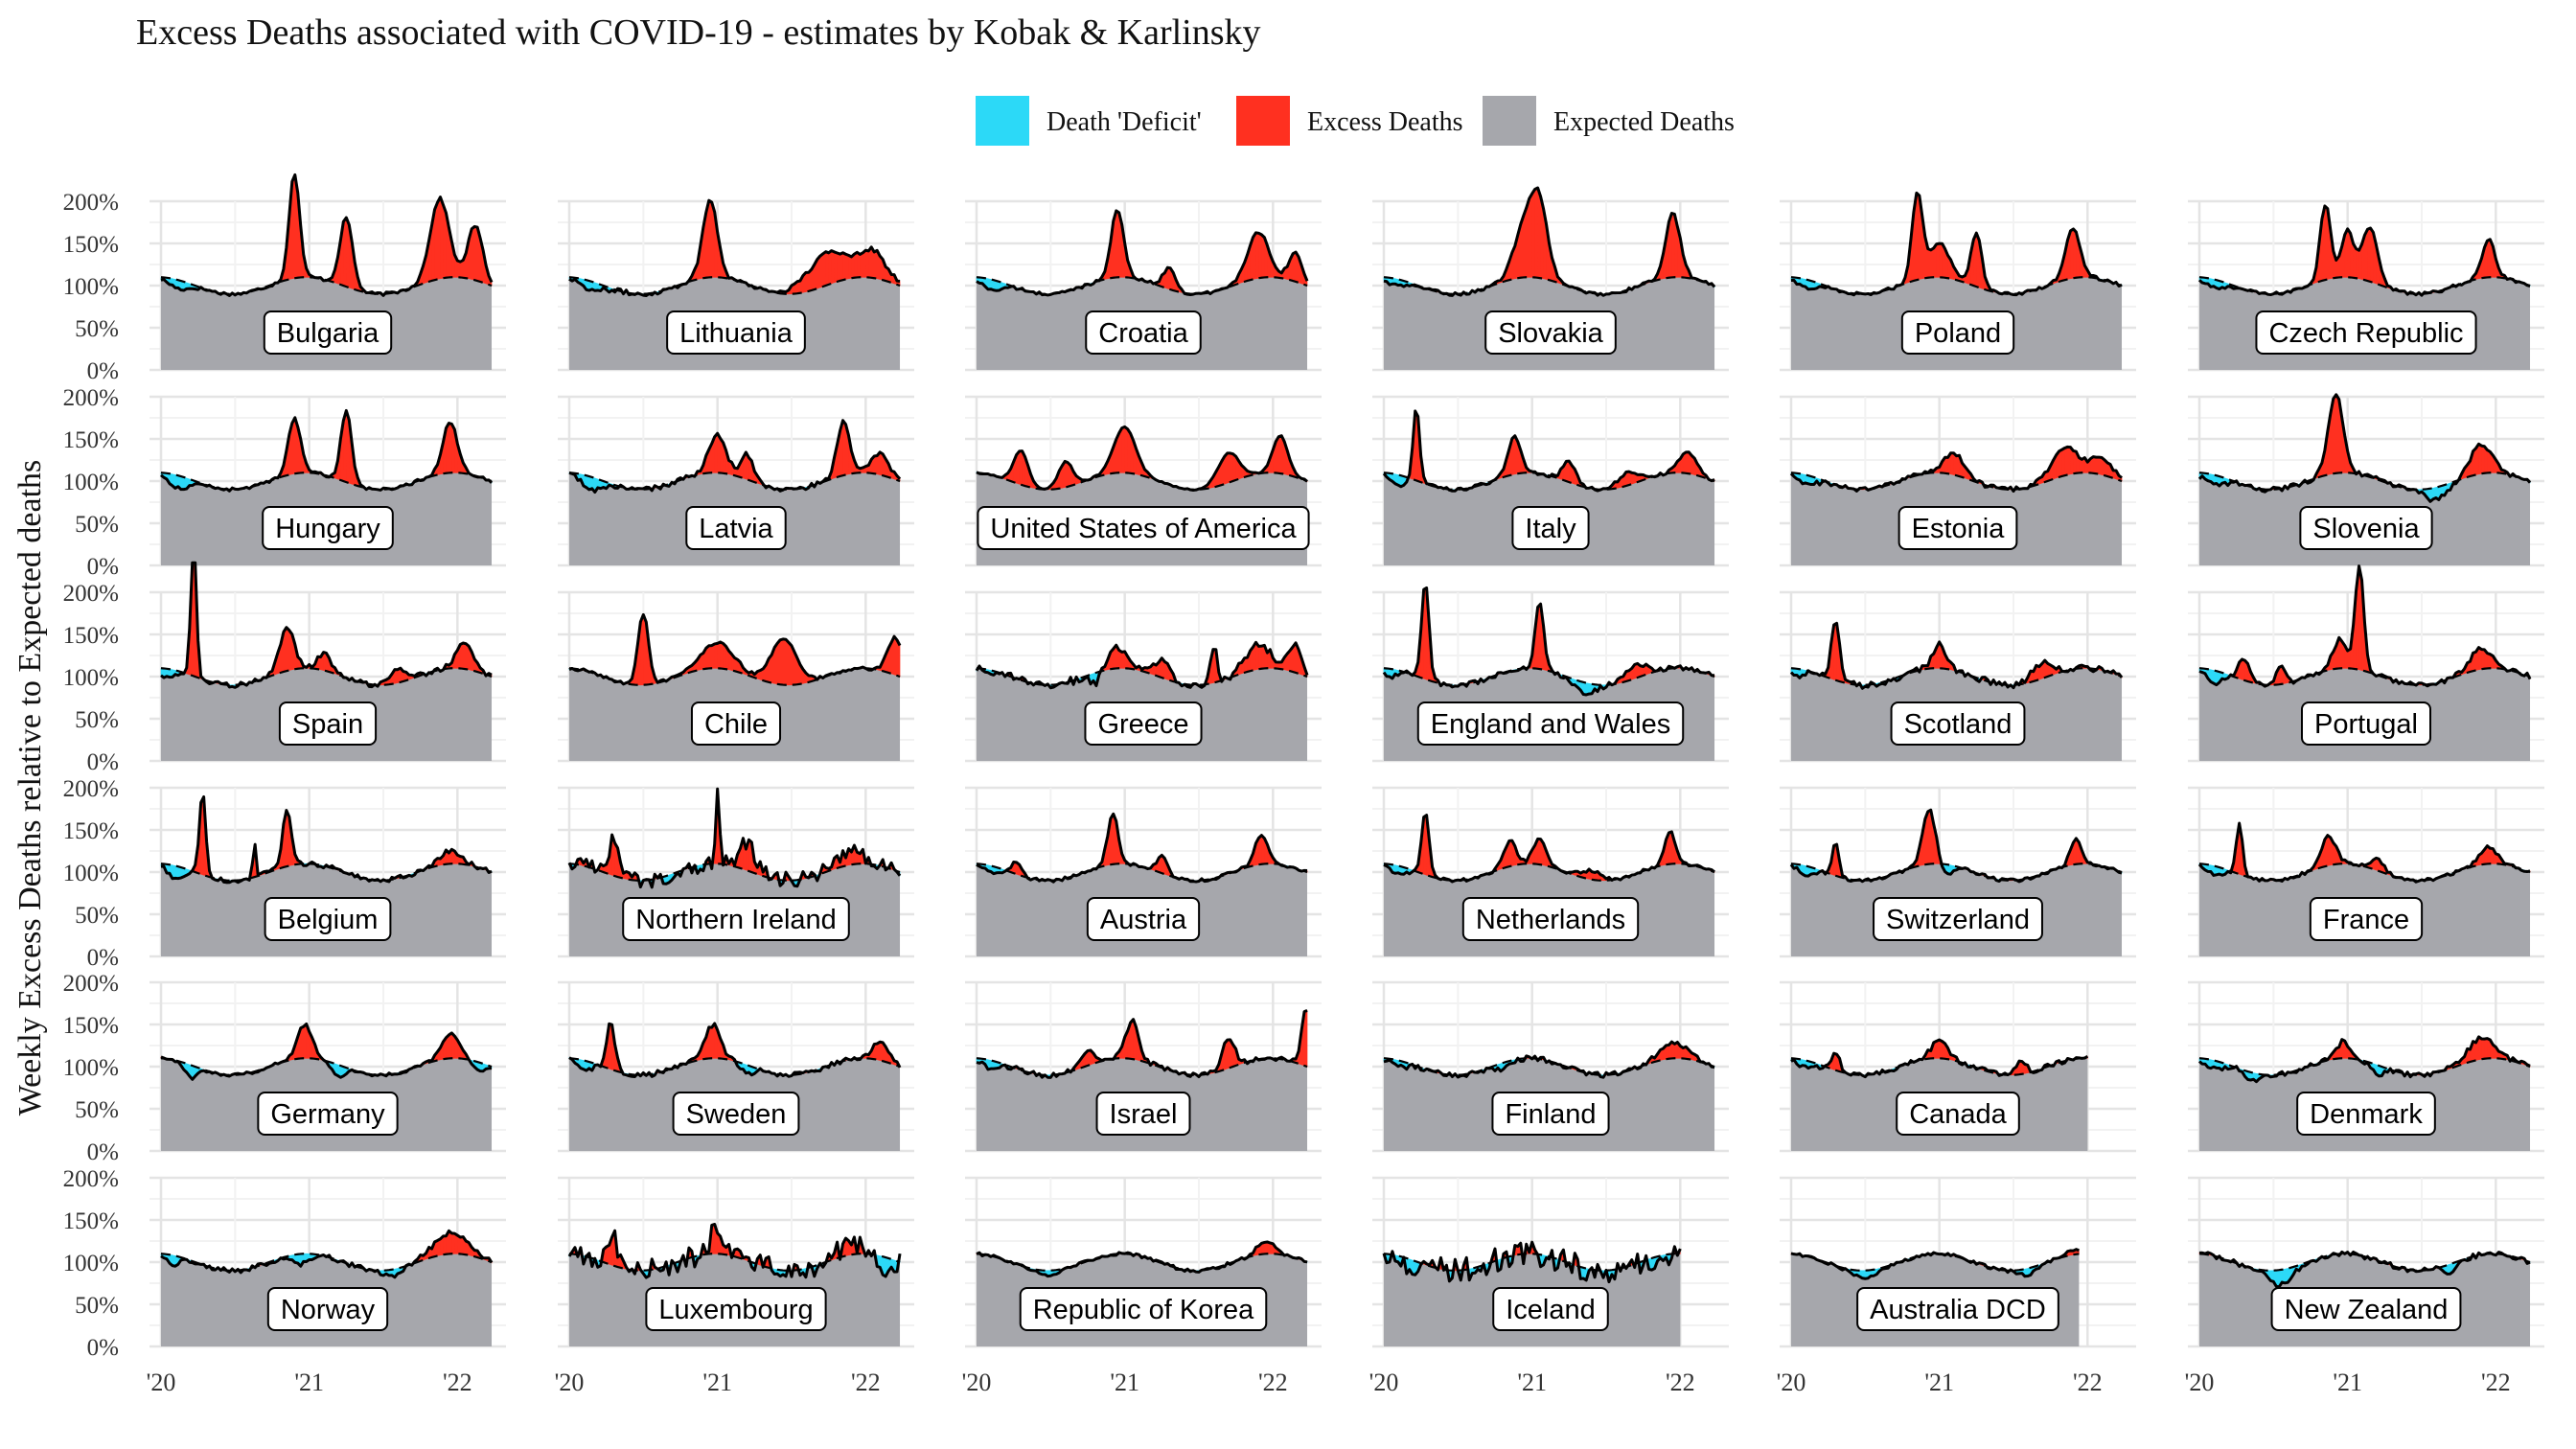 This screenshot has width=2576, height=1449. I want to click on panel-denmark: Denmark, so click(2366, 1066).